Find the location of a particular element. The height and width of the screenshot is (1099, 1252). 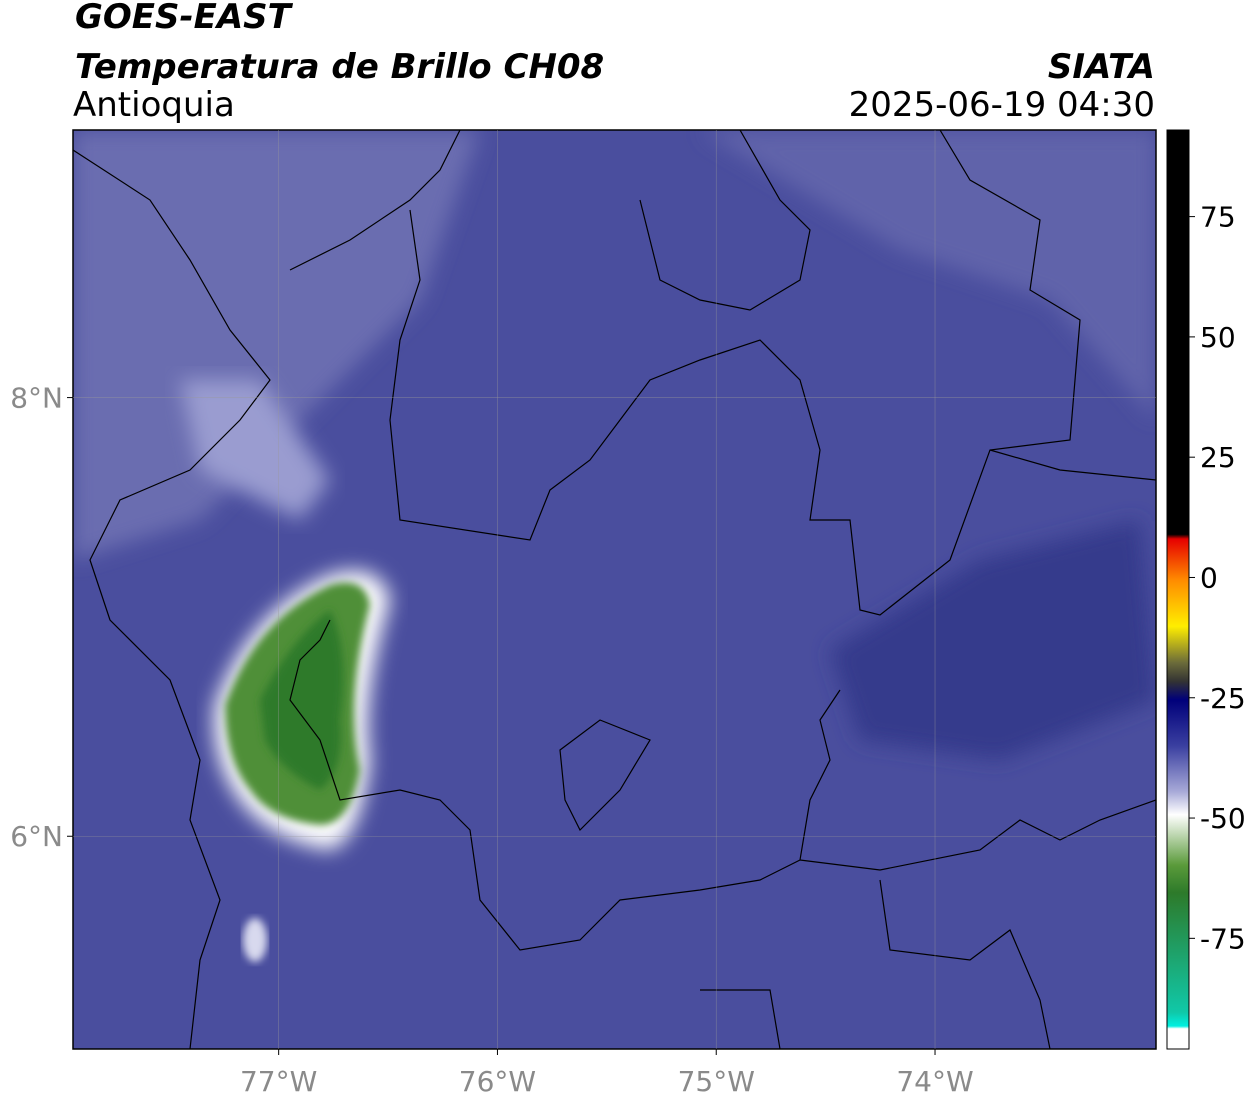

colorbar-tick-label: -50 is located at coordinates (1223, 818).